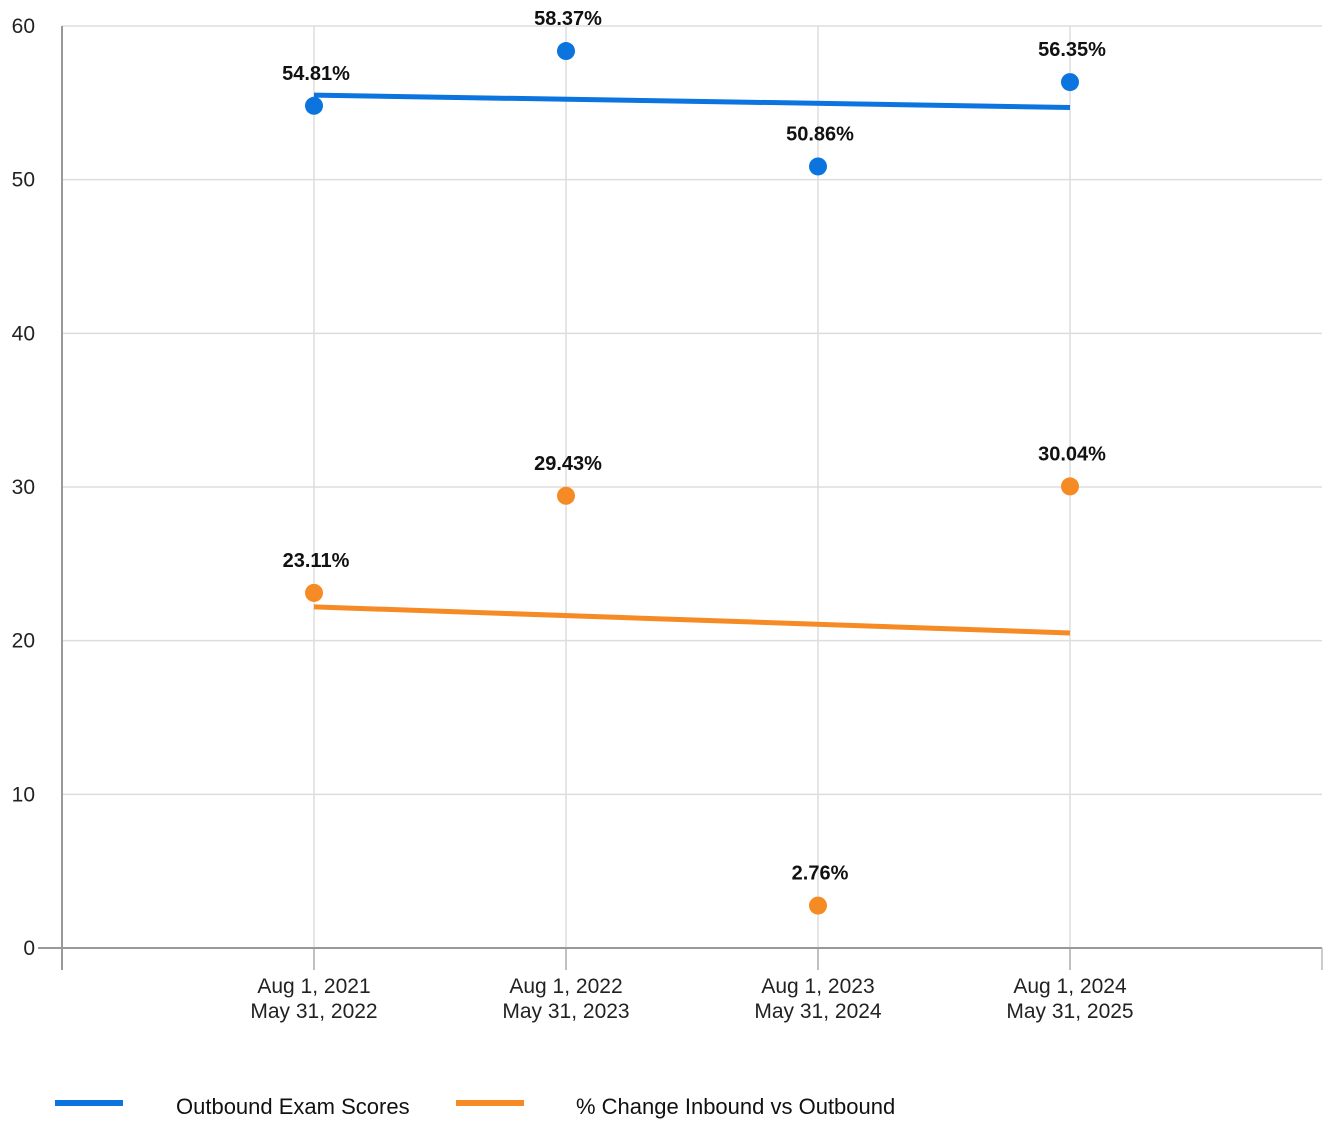 This screenshot has width=1325, height=1121. I want to click on x-tick-label: Aug 1, 2023, so click(817, 986).